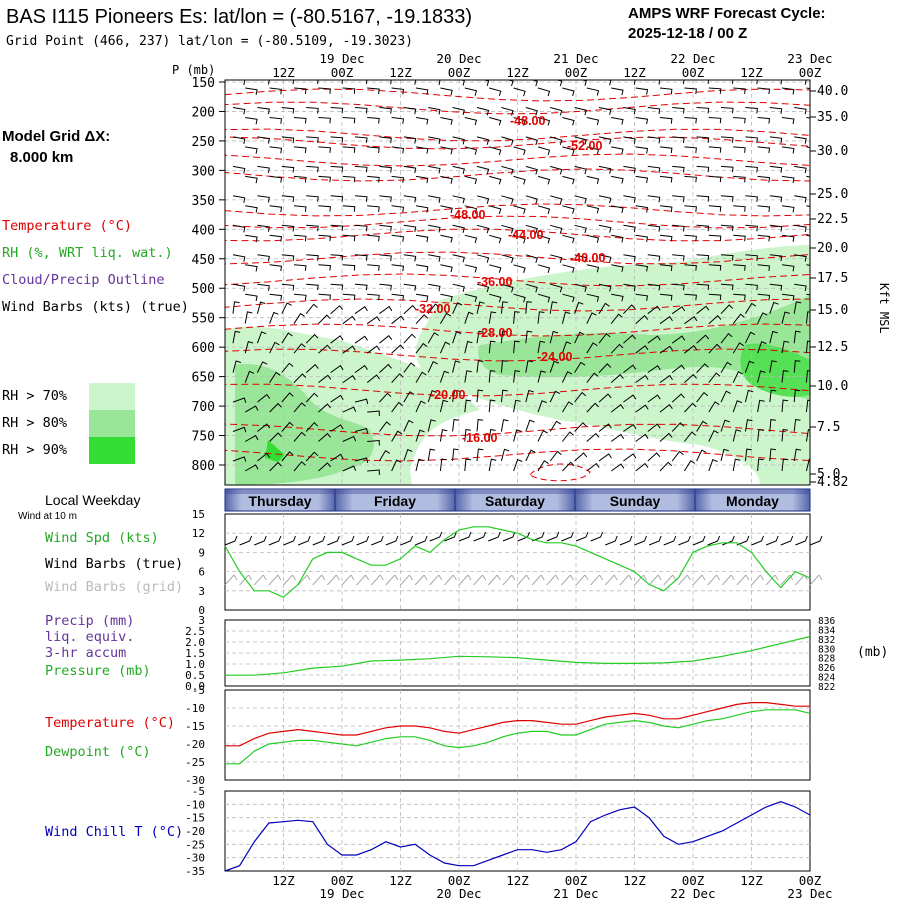 This screenshot has width=900, height=900. What do you see at coordinates (98, 671) in the screenshot?
I see `legend-pressure: Pressure (mb)` at bounding box center [98, 671].